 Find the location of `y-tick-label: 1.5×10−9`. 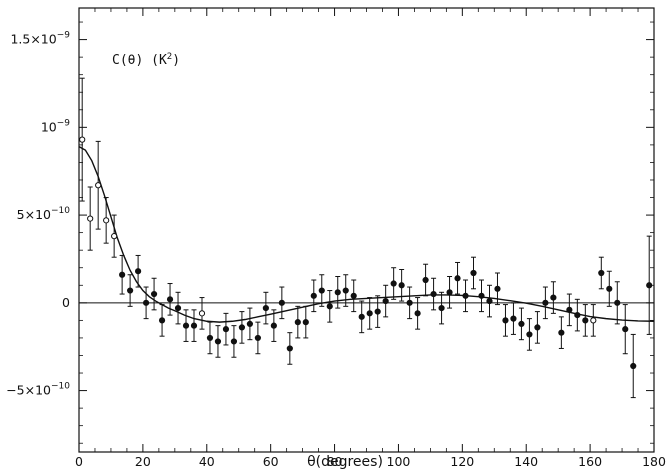

y-tick-label: 1.5×10−9 is located at coordinates (40, 39).